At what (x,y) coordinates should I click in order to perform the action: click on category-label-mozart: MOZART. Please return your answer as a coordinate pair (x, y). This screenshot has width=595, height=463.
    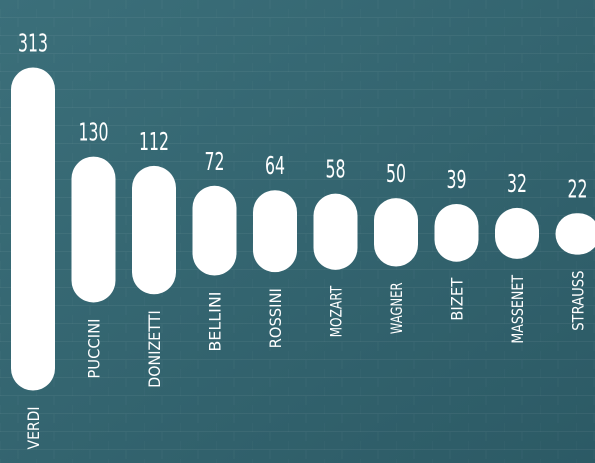
    Looking at the image, I should click on (336, 312).